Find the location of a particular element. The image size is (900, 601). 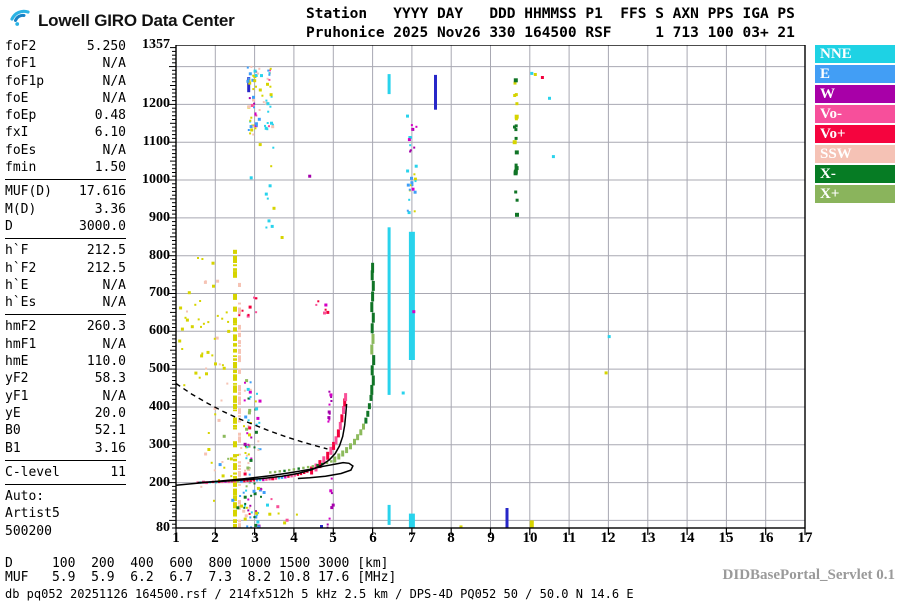

x-axis-label: 6 is located at coordinates (373, 538).